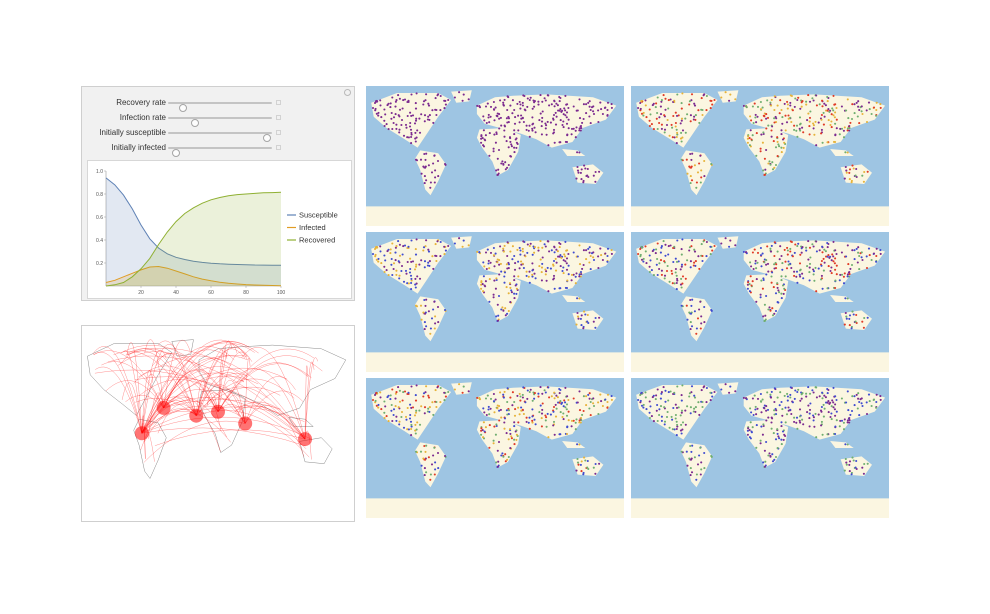 The width and height of the screenshot is (990, 614). Describe the element at coordinates (220, 152) in the screenshot. I see `slider-track-initially-infected` at that location.